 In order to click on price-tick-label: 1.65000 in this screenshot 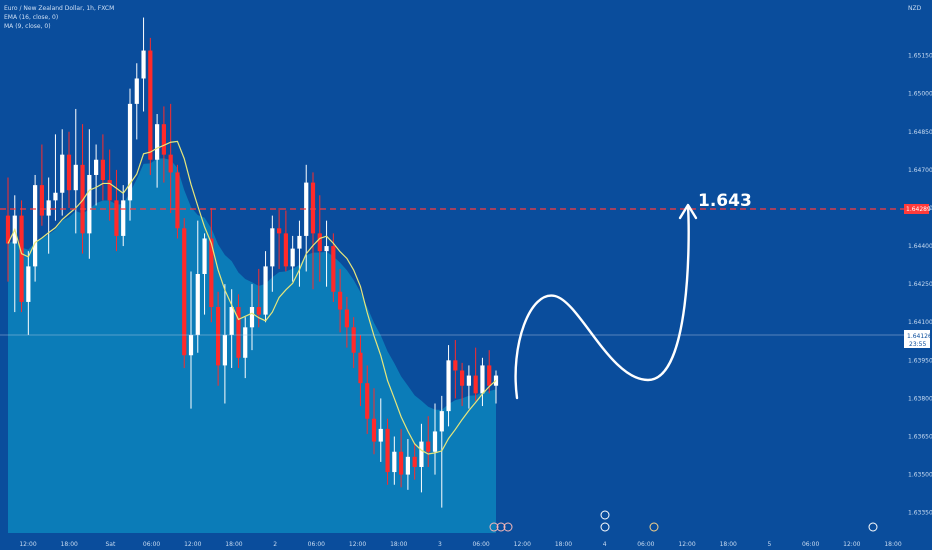, I will do `click(920, 94)`.